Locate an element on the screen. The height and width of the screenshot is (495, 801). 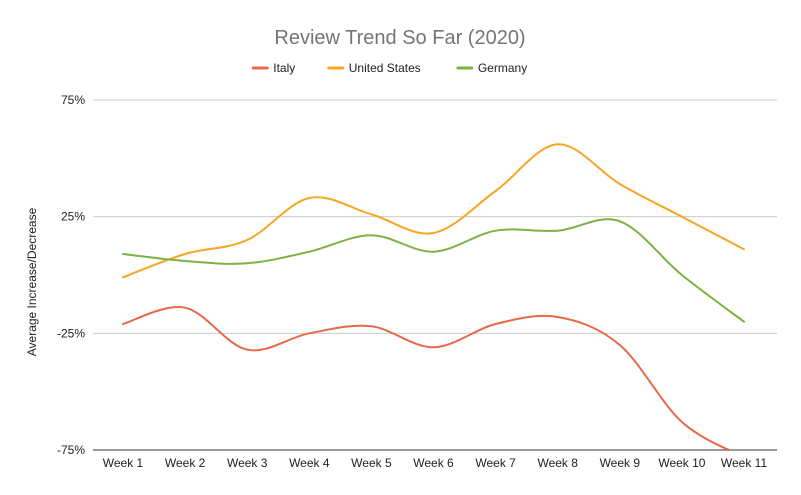
x-tick-label: Week 4 is located at coordinates (309, 463).